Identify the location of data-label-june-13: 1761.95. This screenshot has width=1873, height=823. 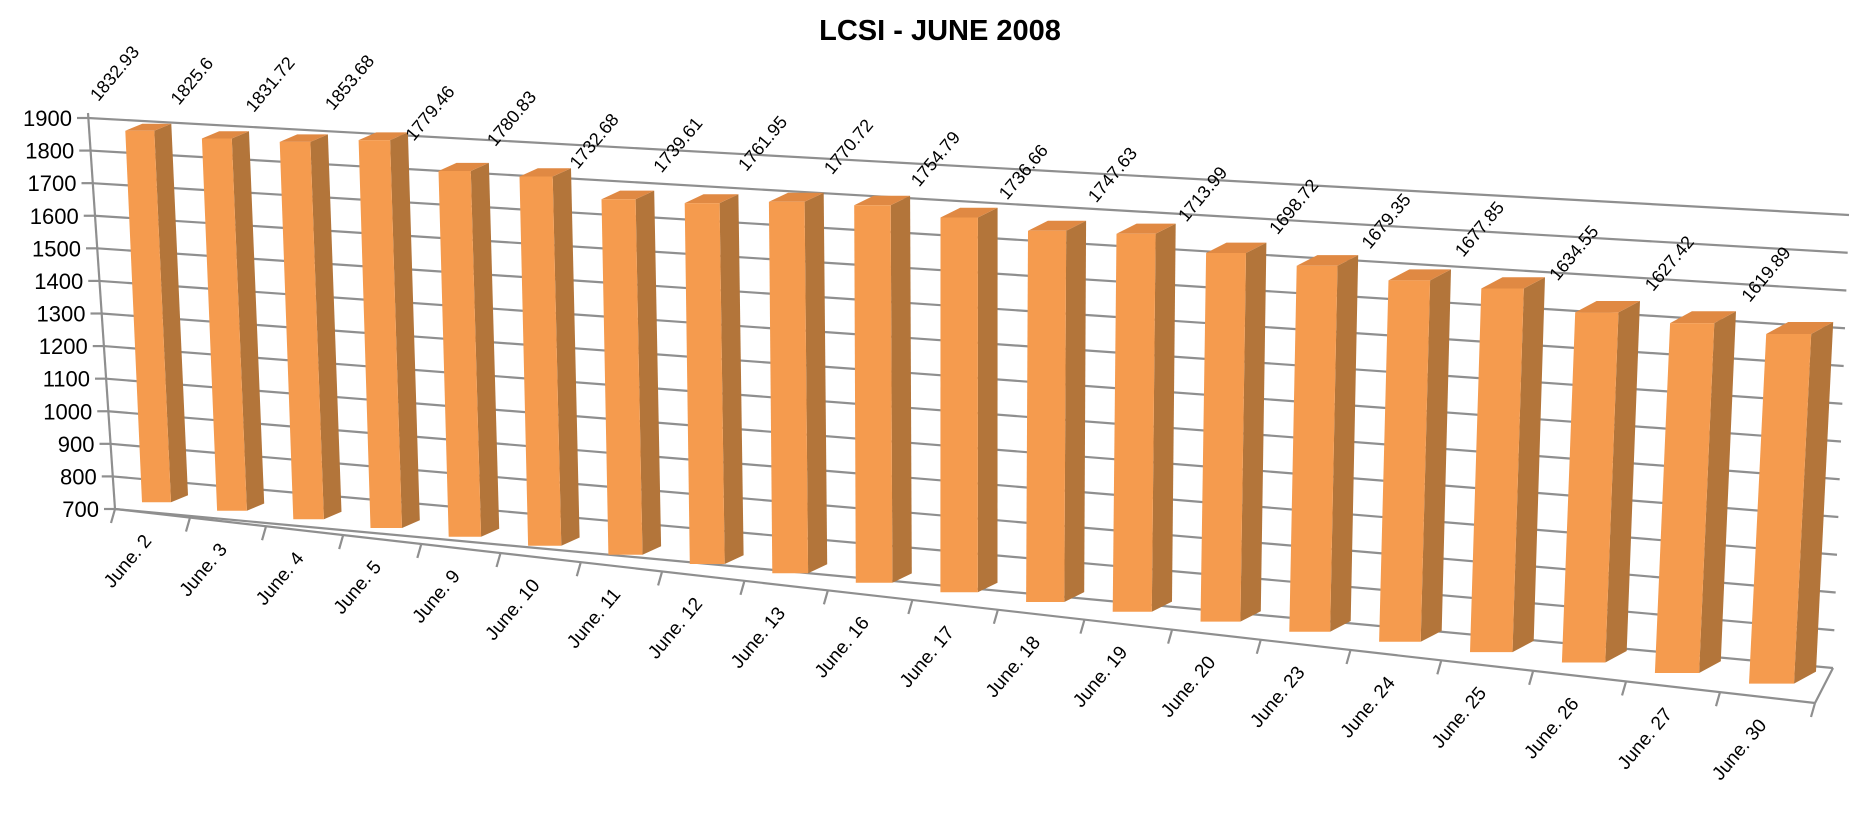
(762, 143).